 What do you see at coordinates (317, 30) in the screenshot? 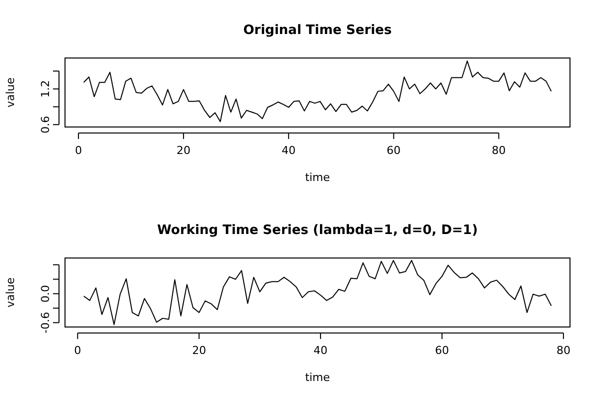
I see `chart-title: Original Time Series` at bounding box center [317, 30].